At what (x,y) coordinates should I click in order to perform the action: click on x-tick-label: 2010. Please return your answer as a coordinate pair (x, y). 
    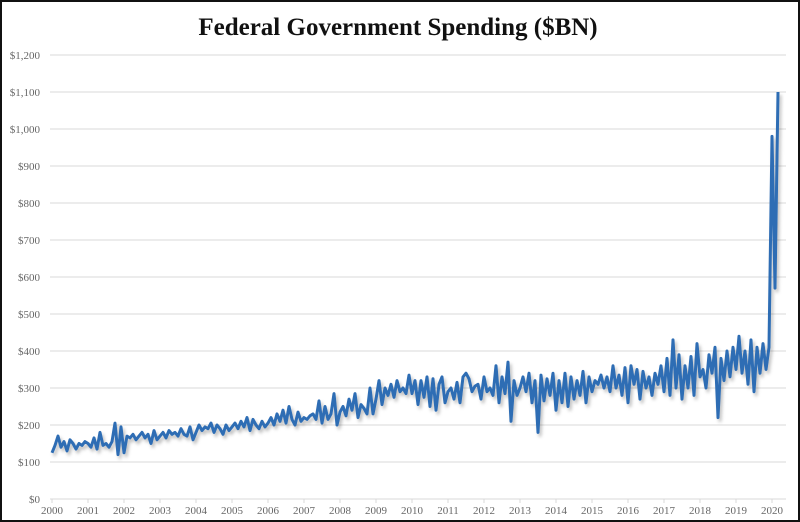
    Looking at the image, I should click on (412, 511).